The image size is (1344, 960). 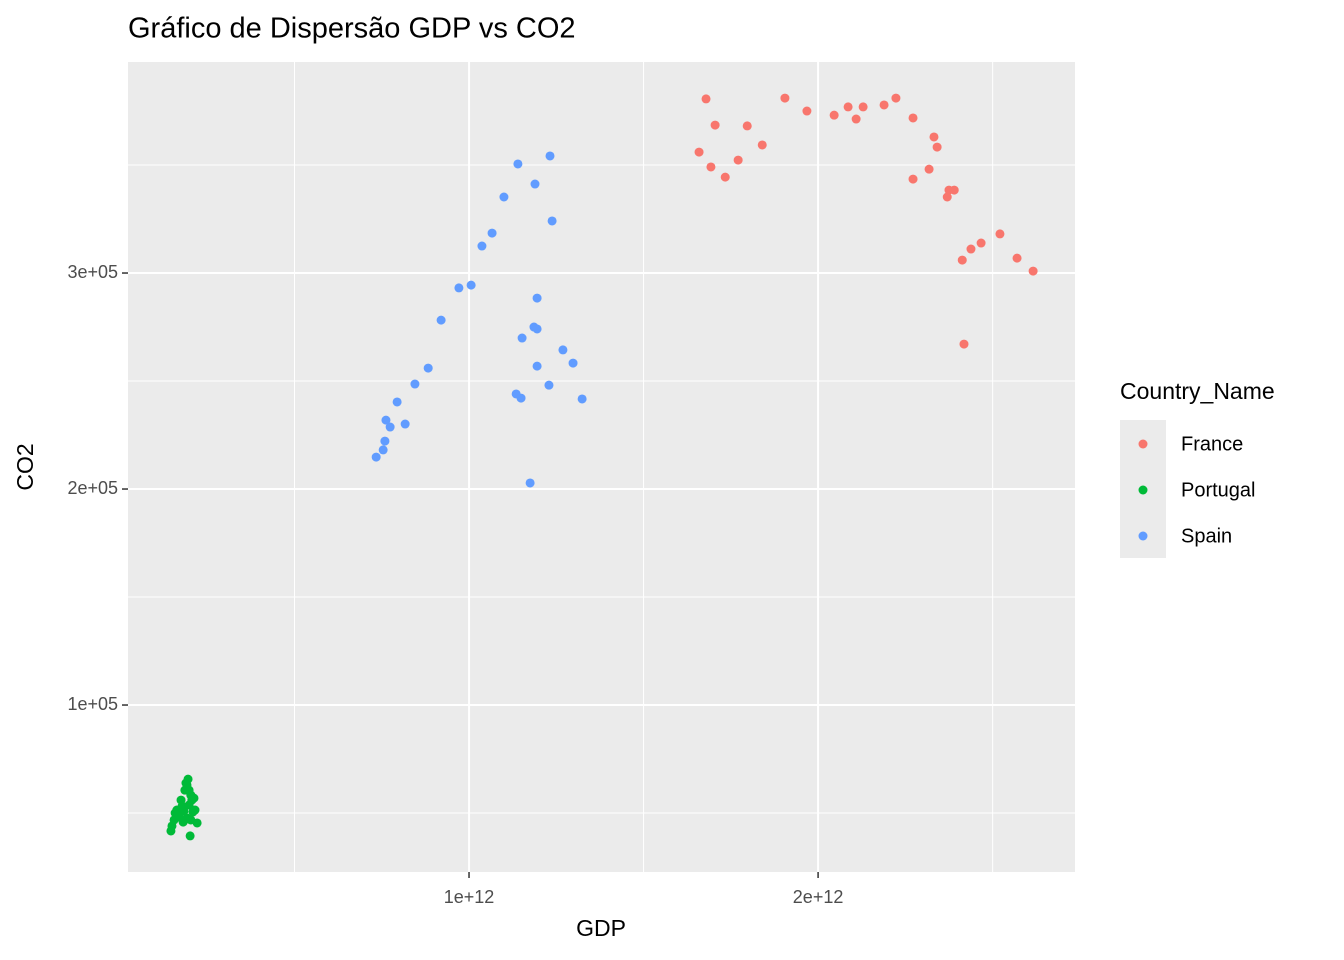 What do you see at coordinates (92, 488) in the screenshot?
I see `y-tick-label: 2e+05` at bounding box center [92, 488].